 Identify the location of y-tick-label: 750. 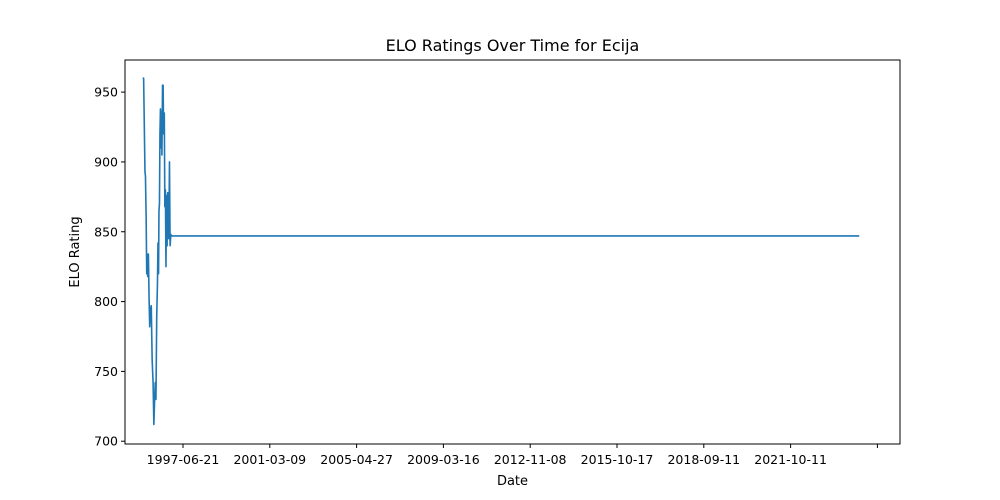
(106, 371).